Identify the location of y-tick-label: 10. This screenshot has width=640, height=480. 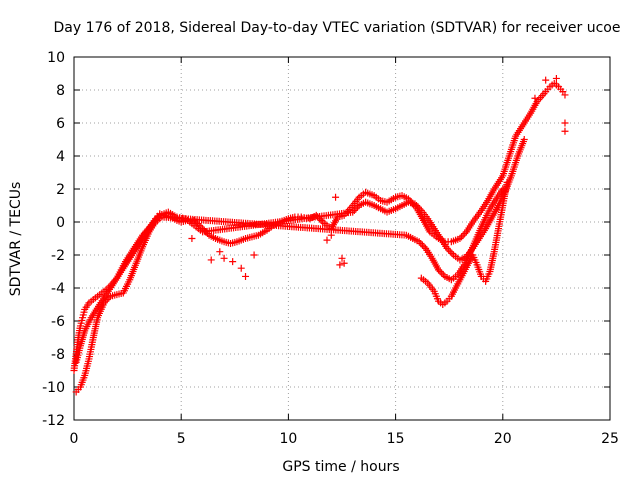
(56, 58).